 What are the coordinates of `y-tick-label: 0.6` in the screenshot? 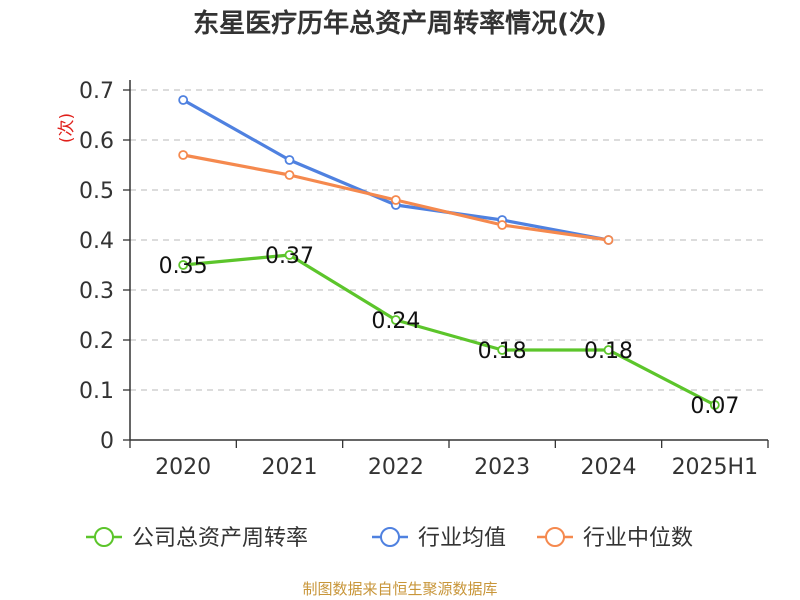 It's located at (96, 141).